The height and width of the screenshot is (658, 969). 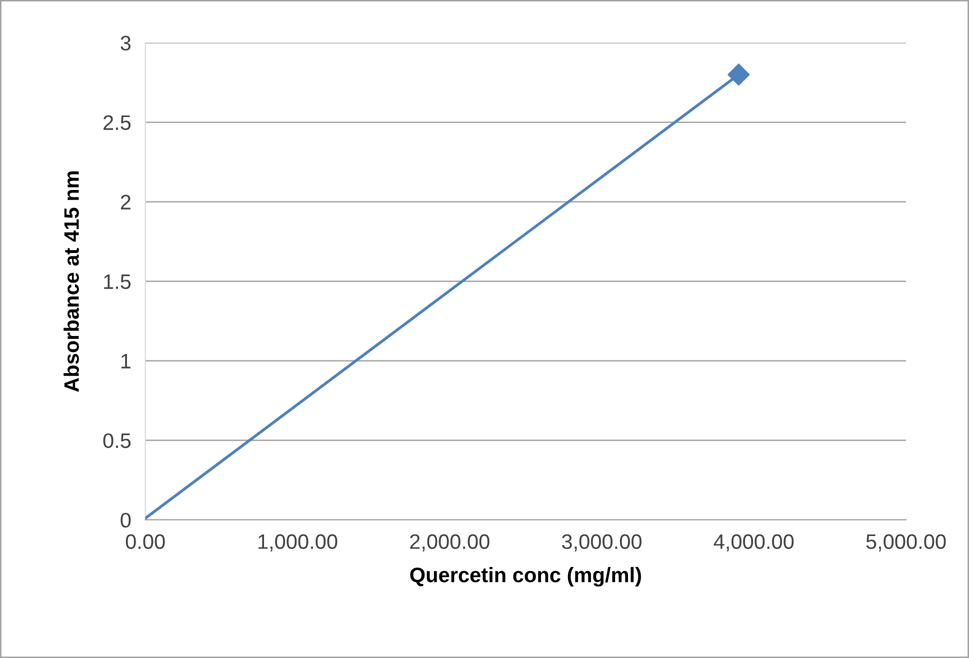 I want to click on y-tick-label: 0.5, so click(x=117, y=440).